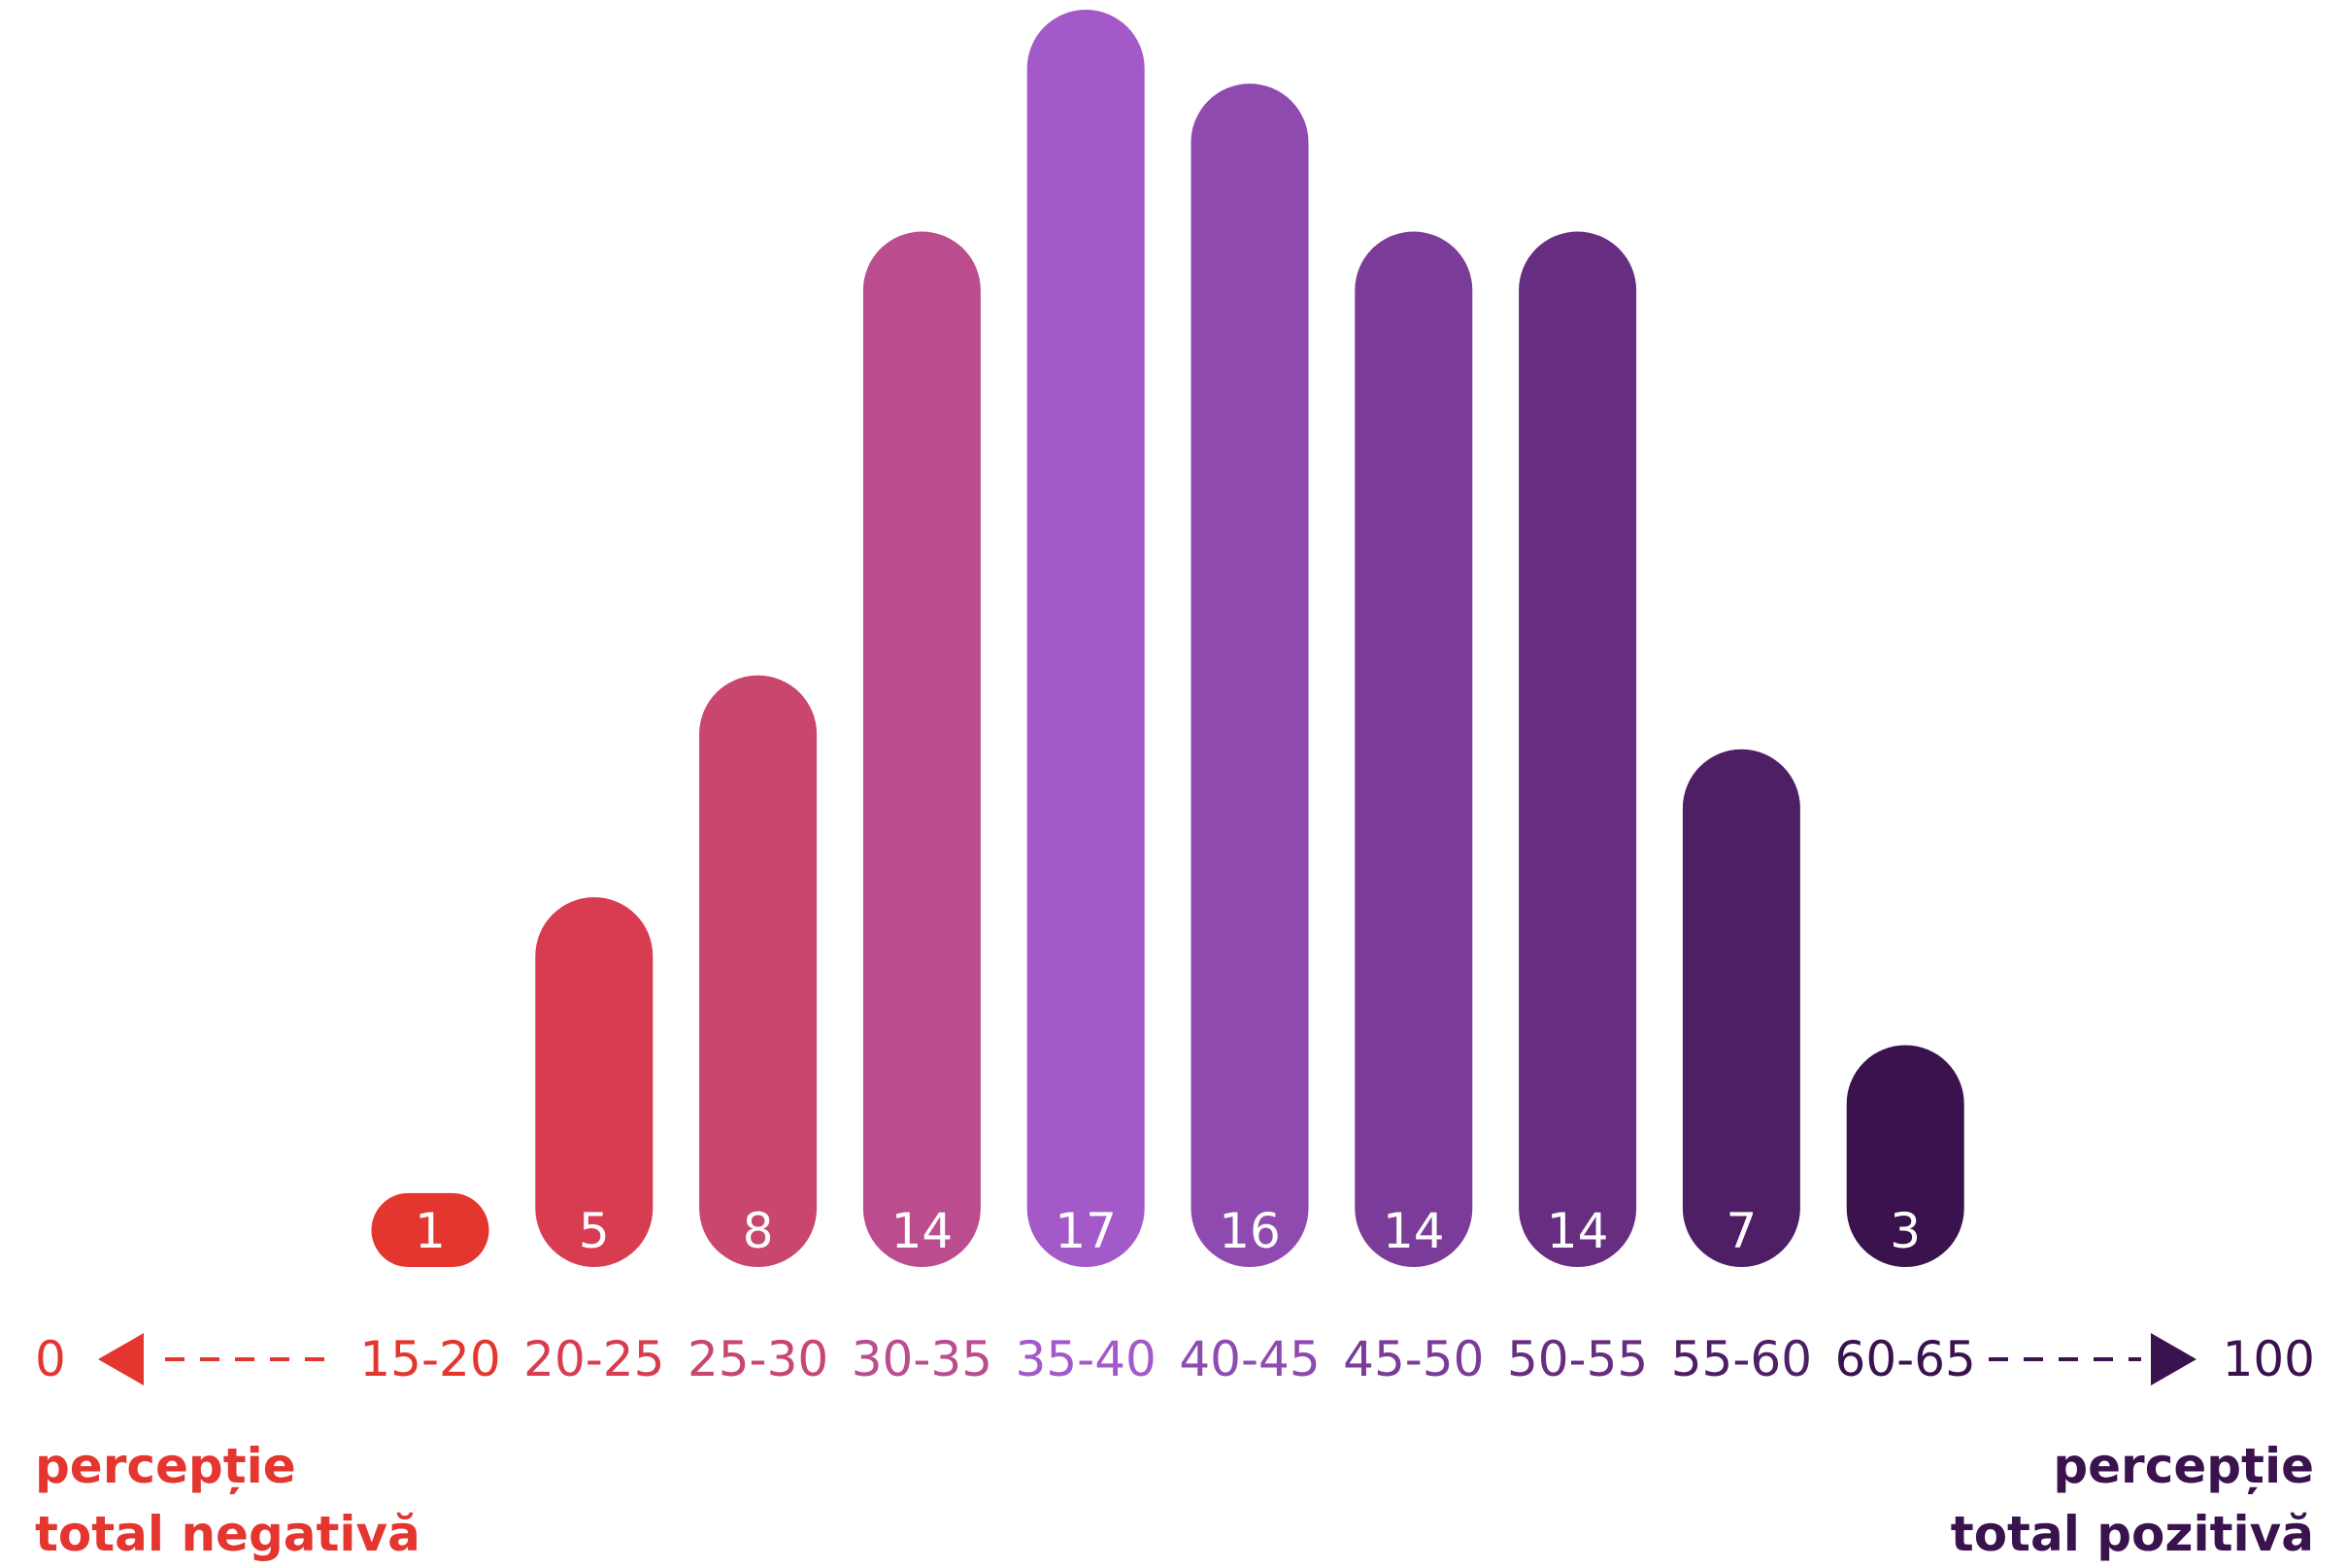  What do you see at coordinates (594, 1359) in the screenshot?
I see `tick-label: 20-25` at bounding box center [594, 1359].